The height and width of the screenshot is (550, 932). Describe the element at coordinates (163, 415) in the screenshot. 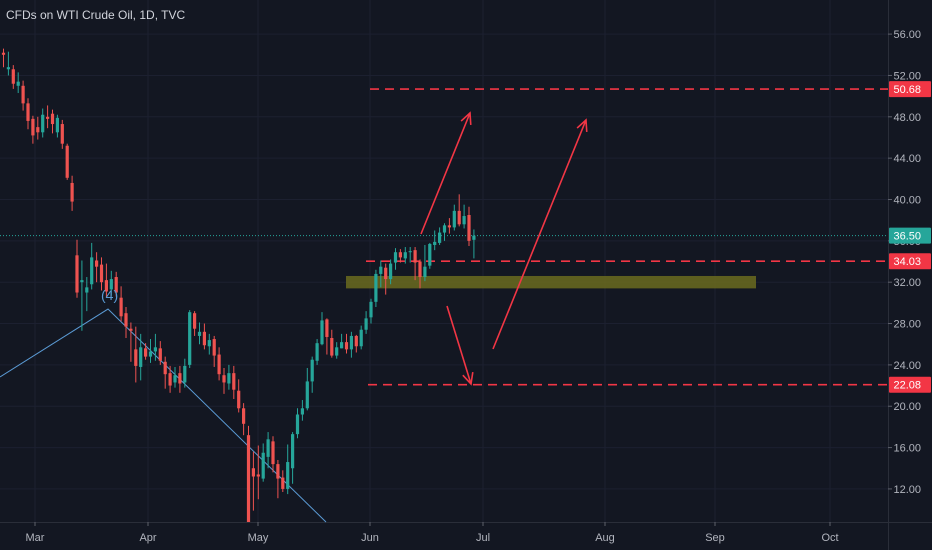

I see `wave-trendline` at that location.